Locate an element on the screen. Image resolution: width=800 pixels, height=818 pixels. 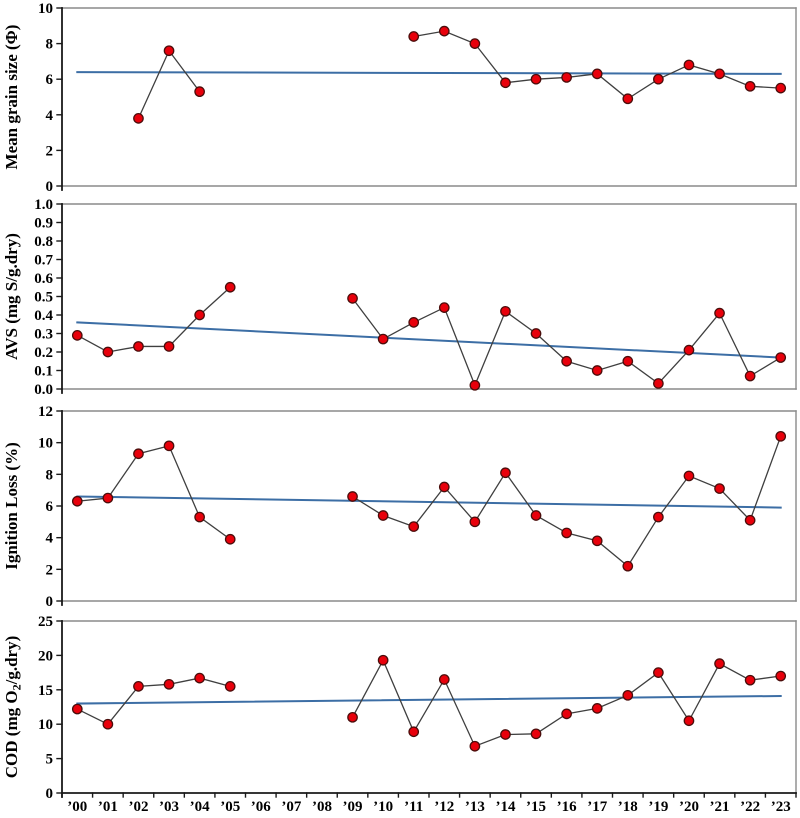
y-tick-label: 0.1 is located at coordinates (43, 372).